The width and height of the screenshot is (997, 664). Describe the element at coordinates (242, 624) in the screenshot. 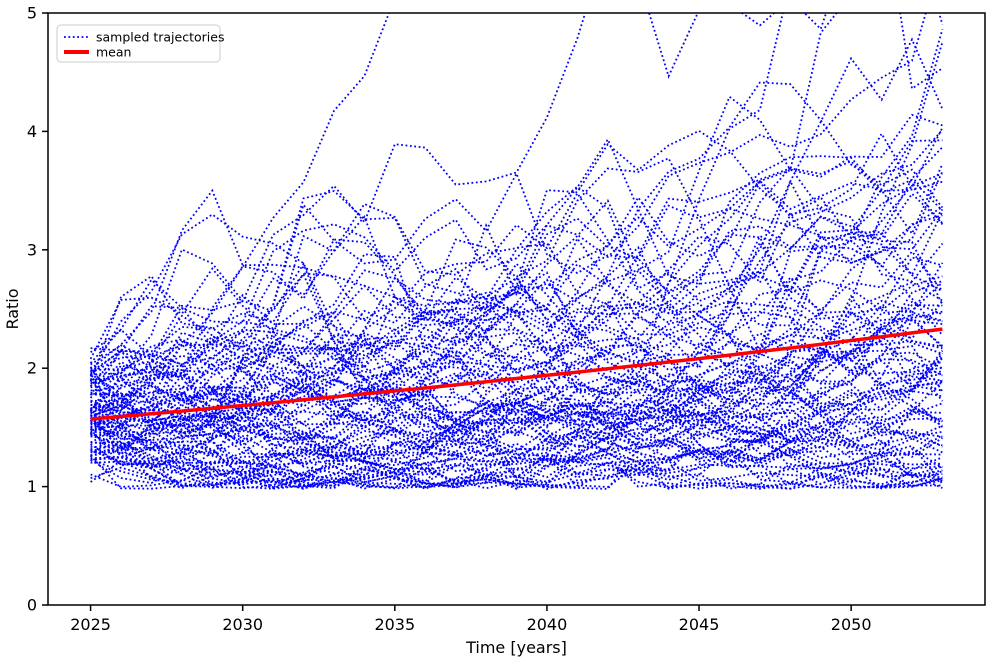

I see `x-tick-label: 2030` at that location.